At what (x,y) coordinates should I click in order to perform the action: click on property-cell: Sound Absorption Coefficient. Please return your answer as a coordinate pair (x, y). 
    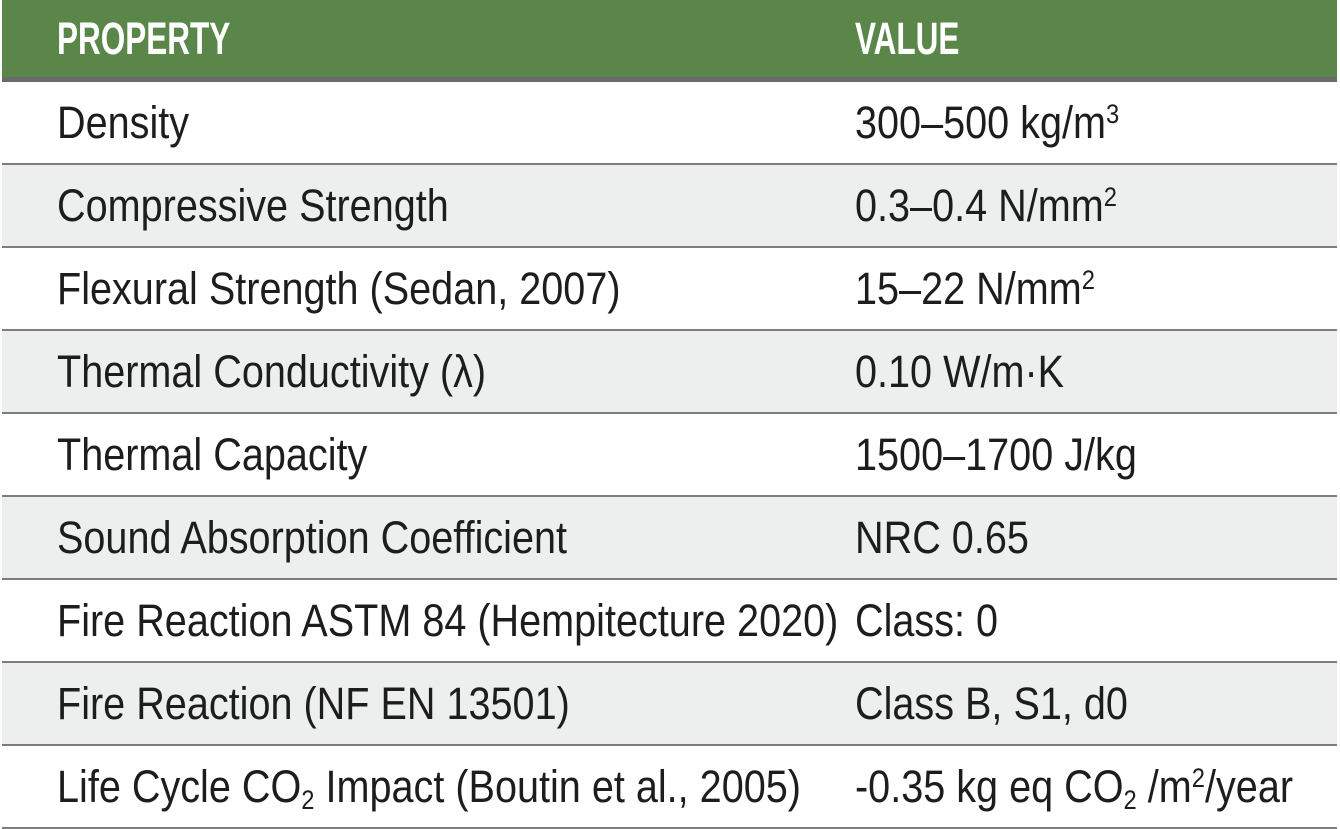
    Looking at the image, I should click on (428, 538).